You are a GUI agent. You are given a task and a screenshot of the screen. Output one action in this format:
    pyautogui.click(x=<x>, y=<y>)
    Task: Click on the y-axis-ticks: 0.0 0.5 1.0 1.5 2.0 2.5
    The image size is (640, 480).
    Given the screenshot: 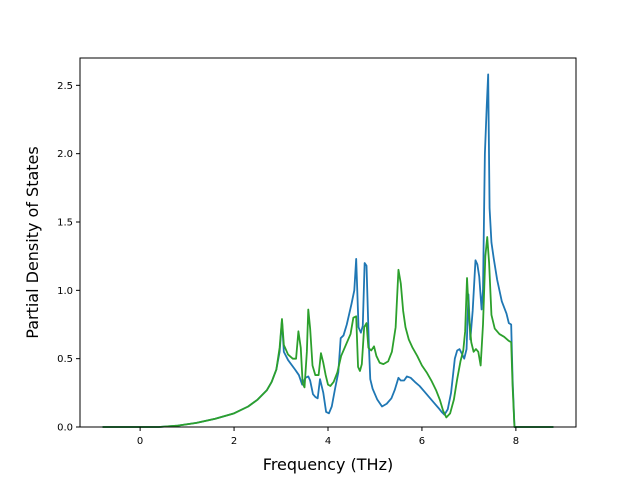 What is the action you would take?
    pyautogui.click(x=68, y=257)
    